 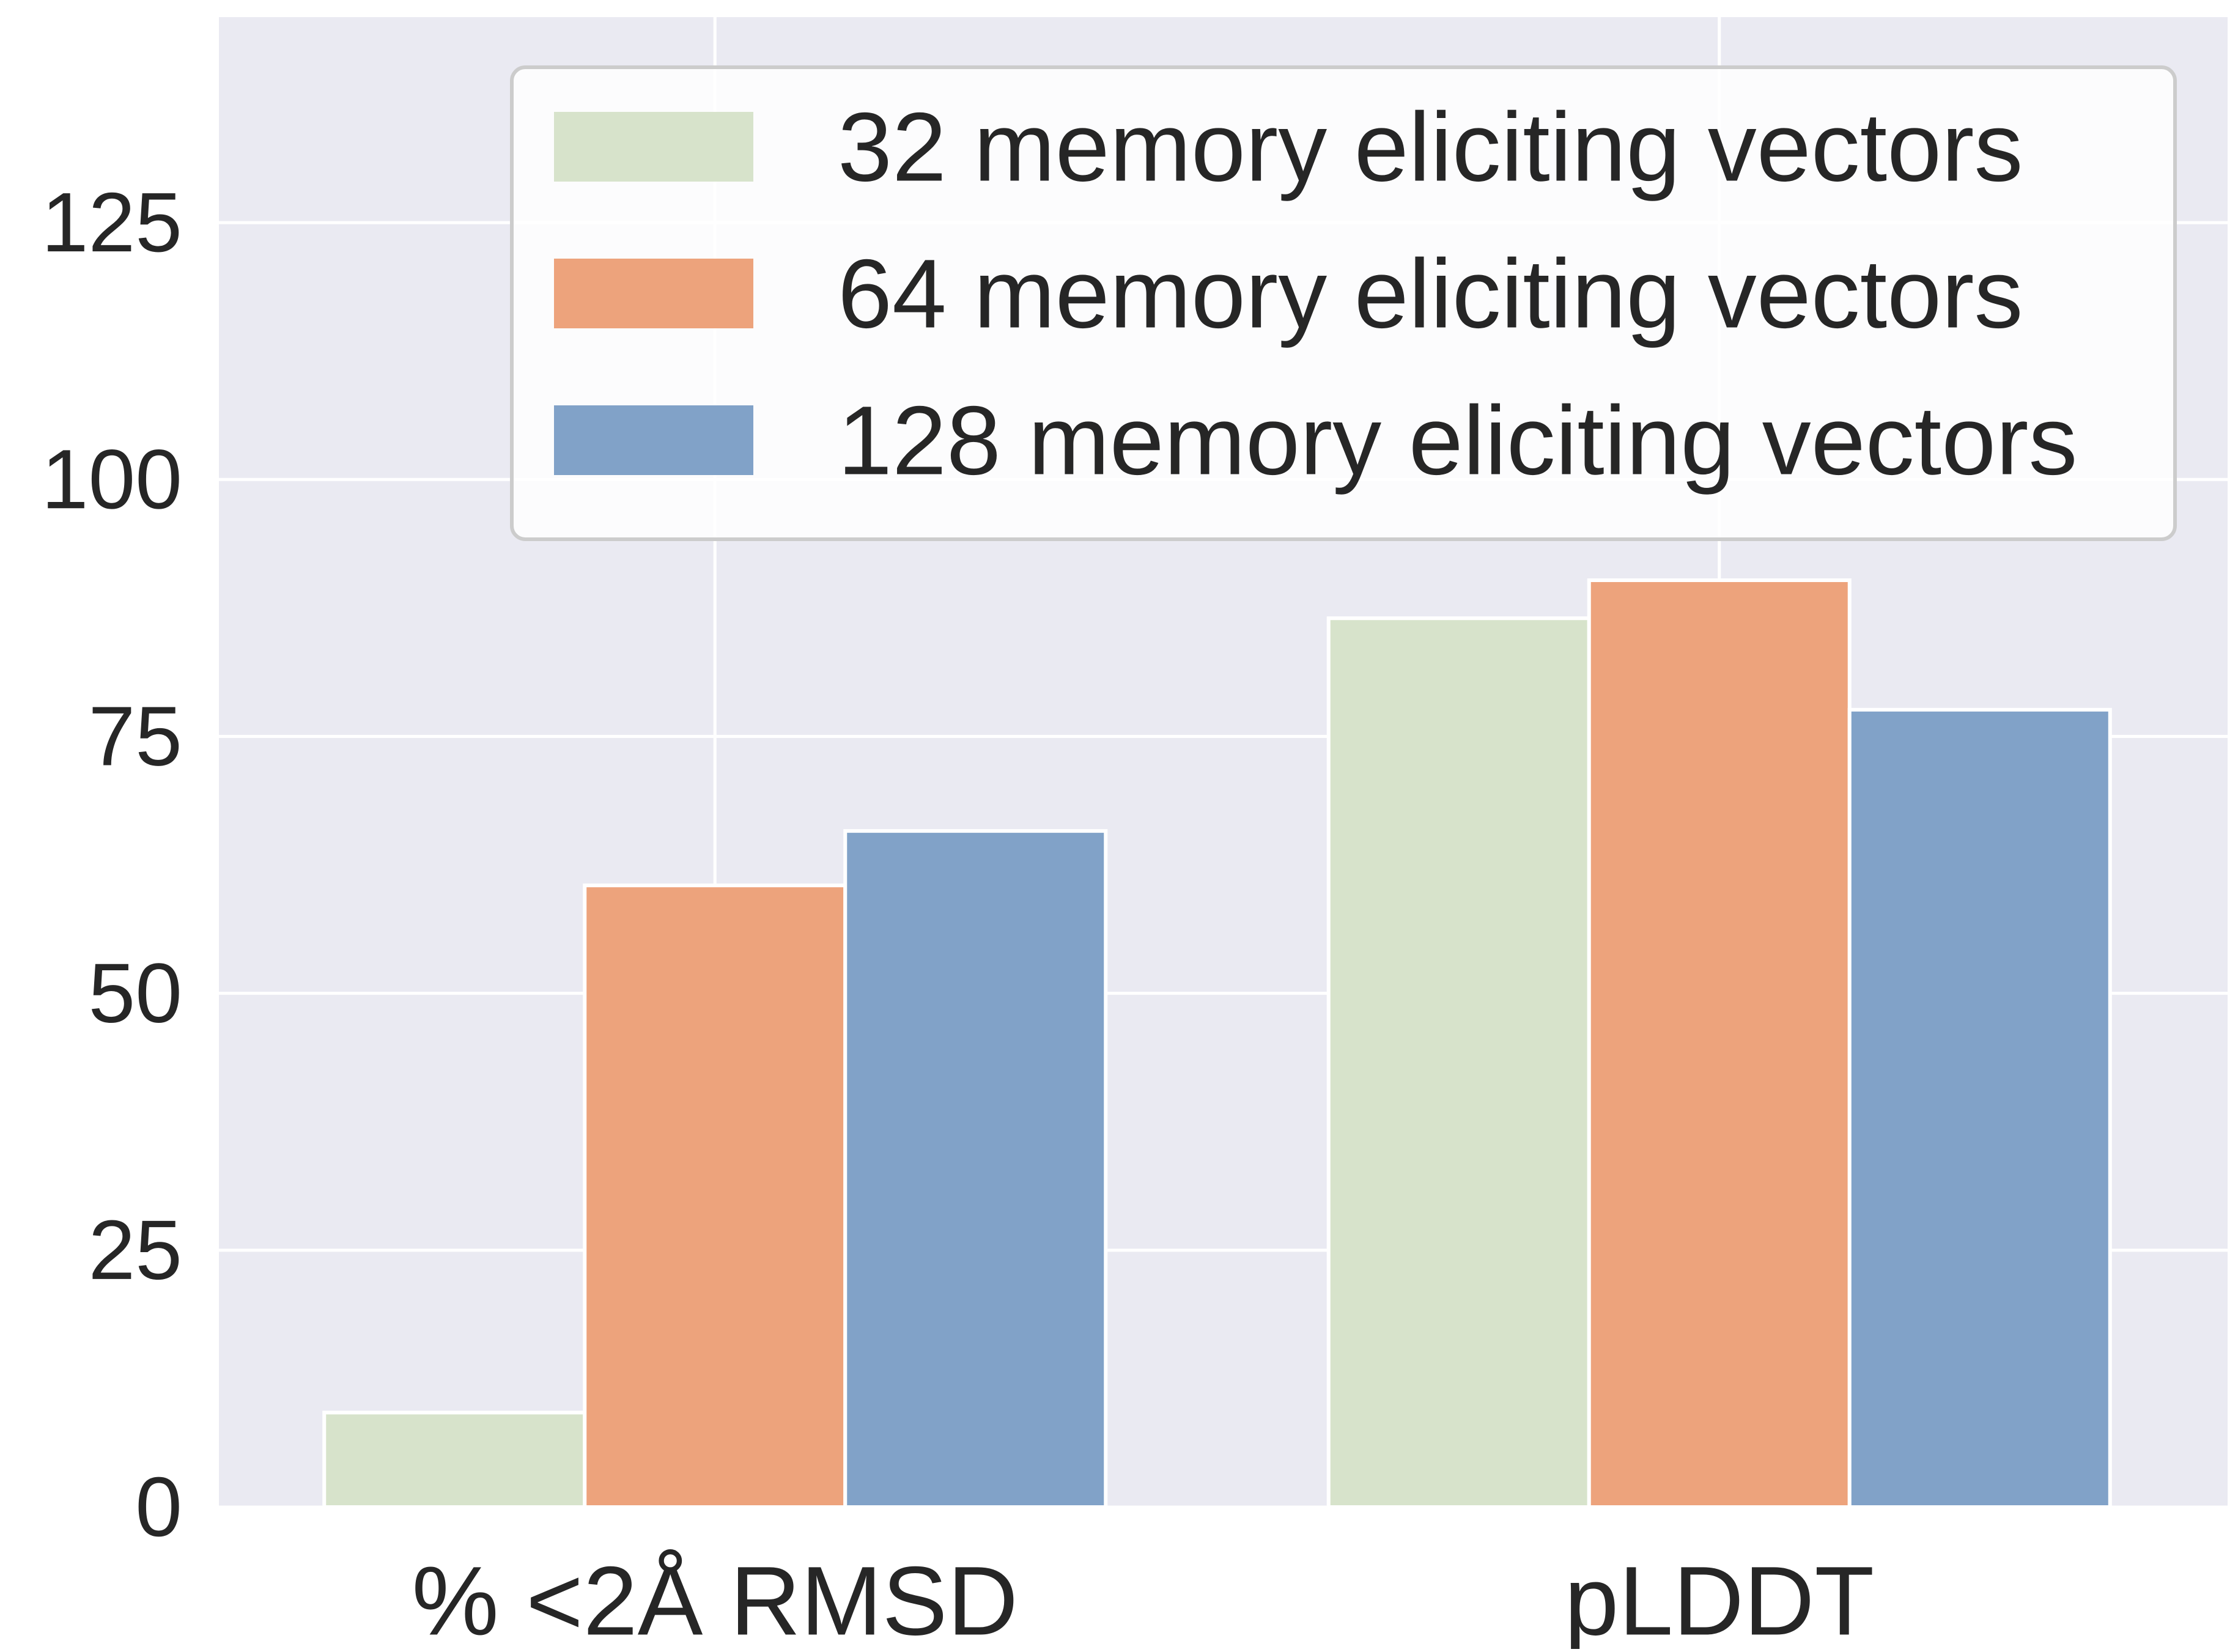 I want to click on y-tick-label: 75, so click(x=136, y=736).